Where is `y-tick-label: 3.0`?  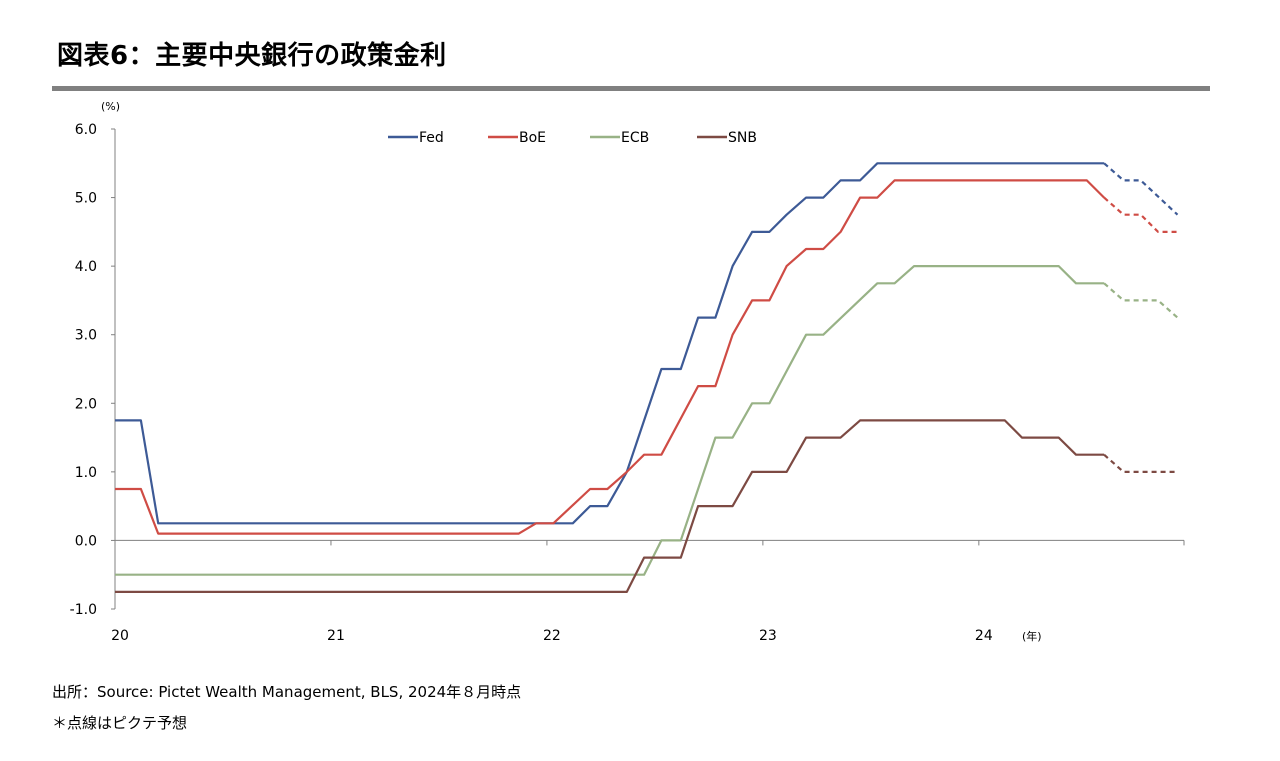
y-tick-label: 3.0 is located at coordinates (86, 336).